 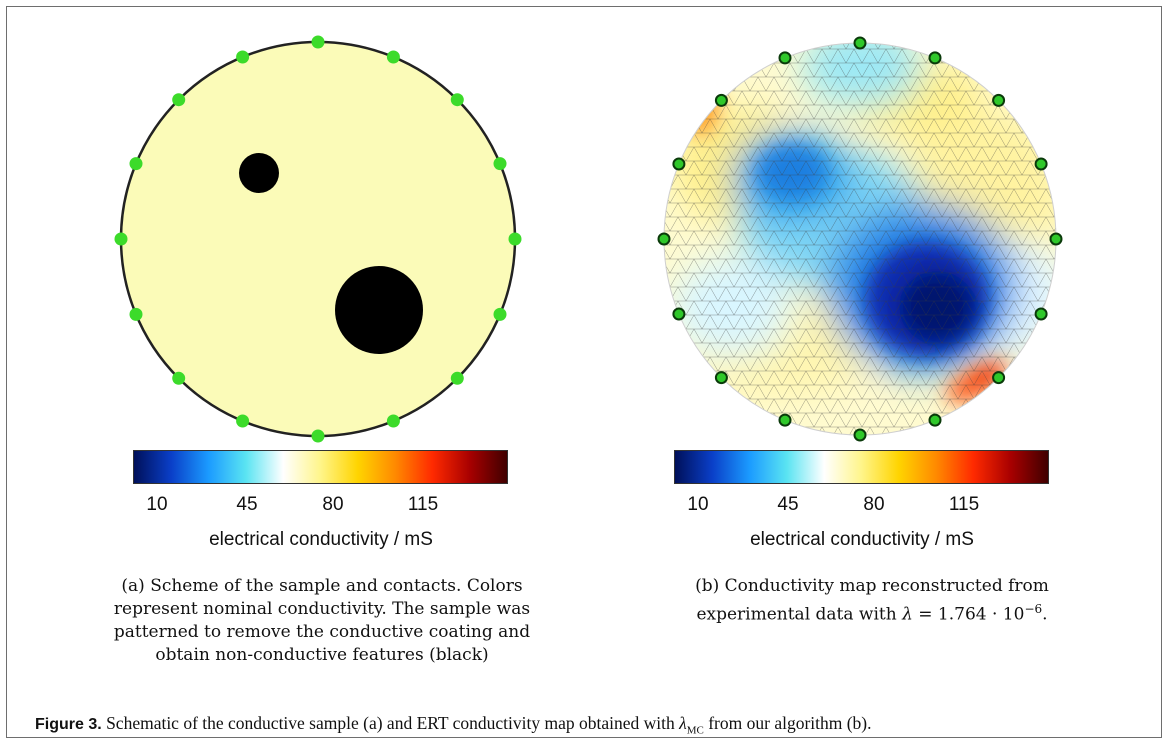 What do you see at coordinates (861, 467) in the screenshot?
I see `colorbar-b` at bounding box center [861, 467].